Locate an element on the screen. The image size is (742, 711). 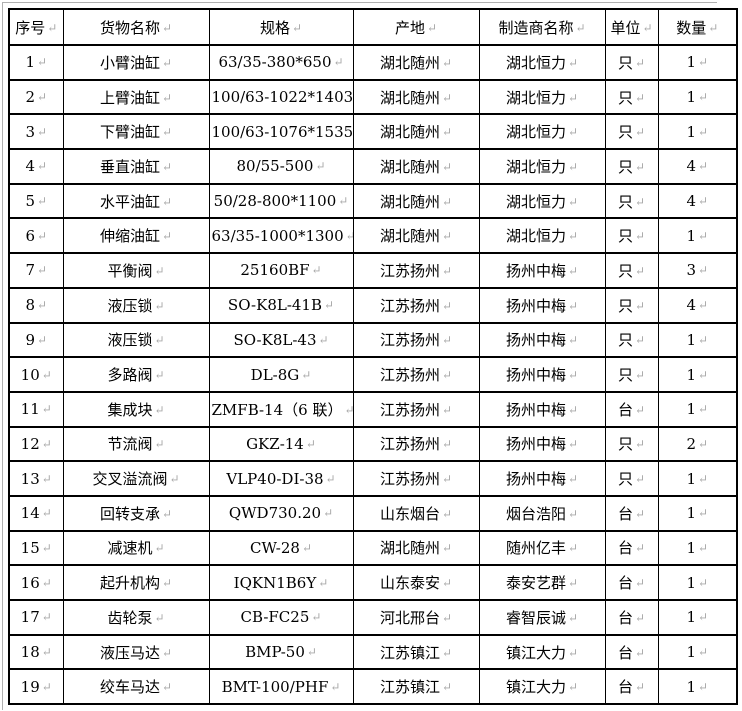
cell-spec: 63/35-1000*1300↵ is located at coordinates (281, 236).